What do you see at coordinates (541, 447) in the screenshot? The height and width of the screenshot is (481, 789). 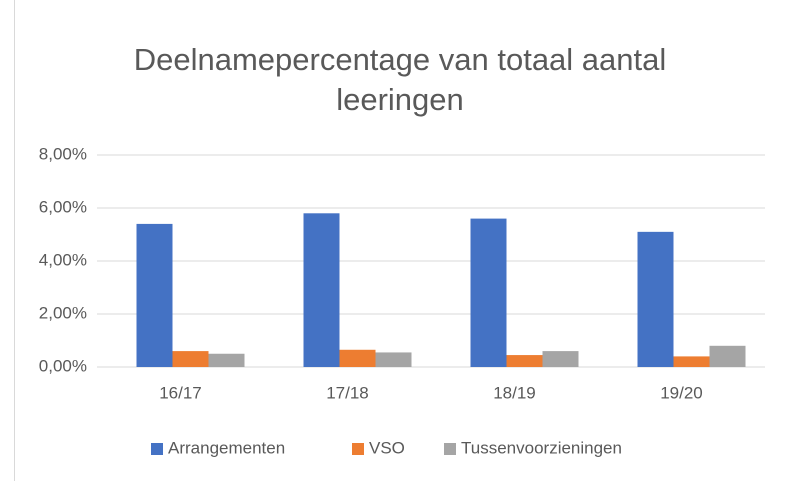 I see `legend-label: Tussenvoorzieningen` at bounding box center [541, 447].